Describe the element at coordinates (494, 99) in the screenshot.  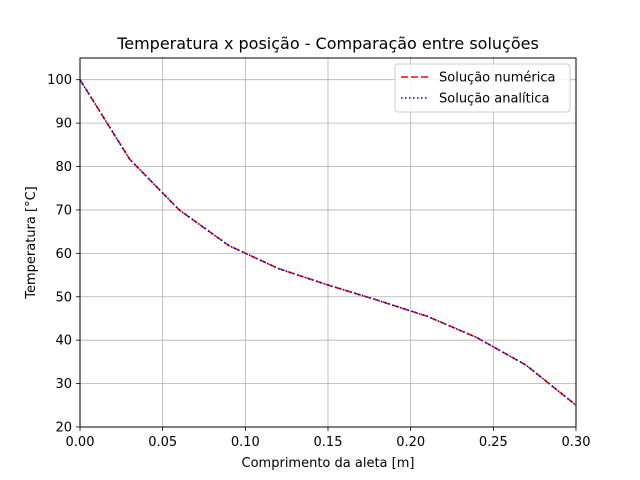
I see `legend-label-1: Solução analítica` at that location.